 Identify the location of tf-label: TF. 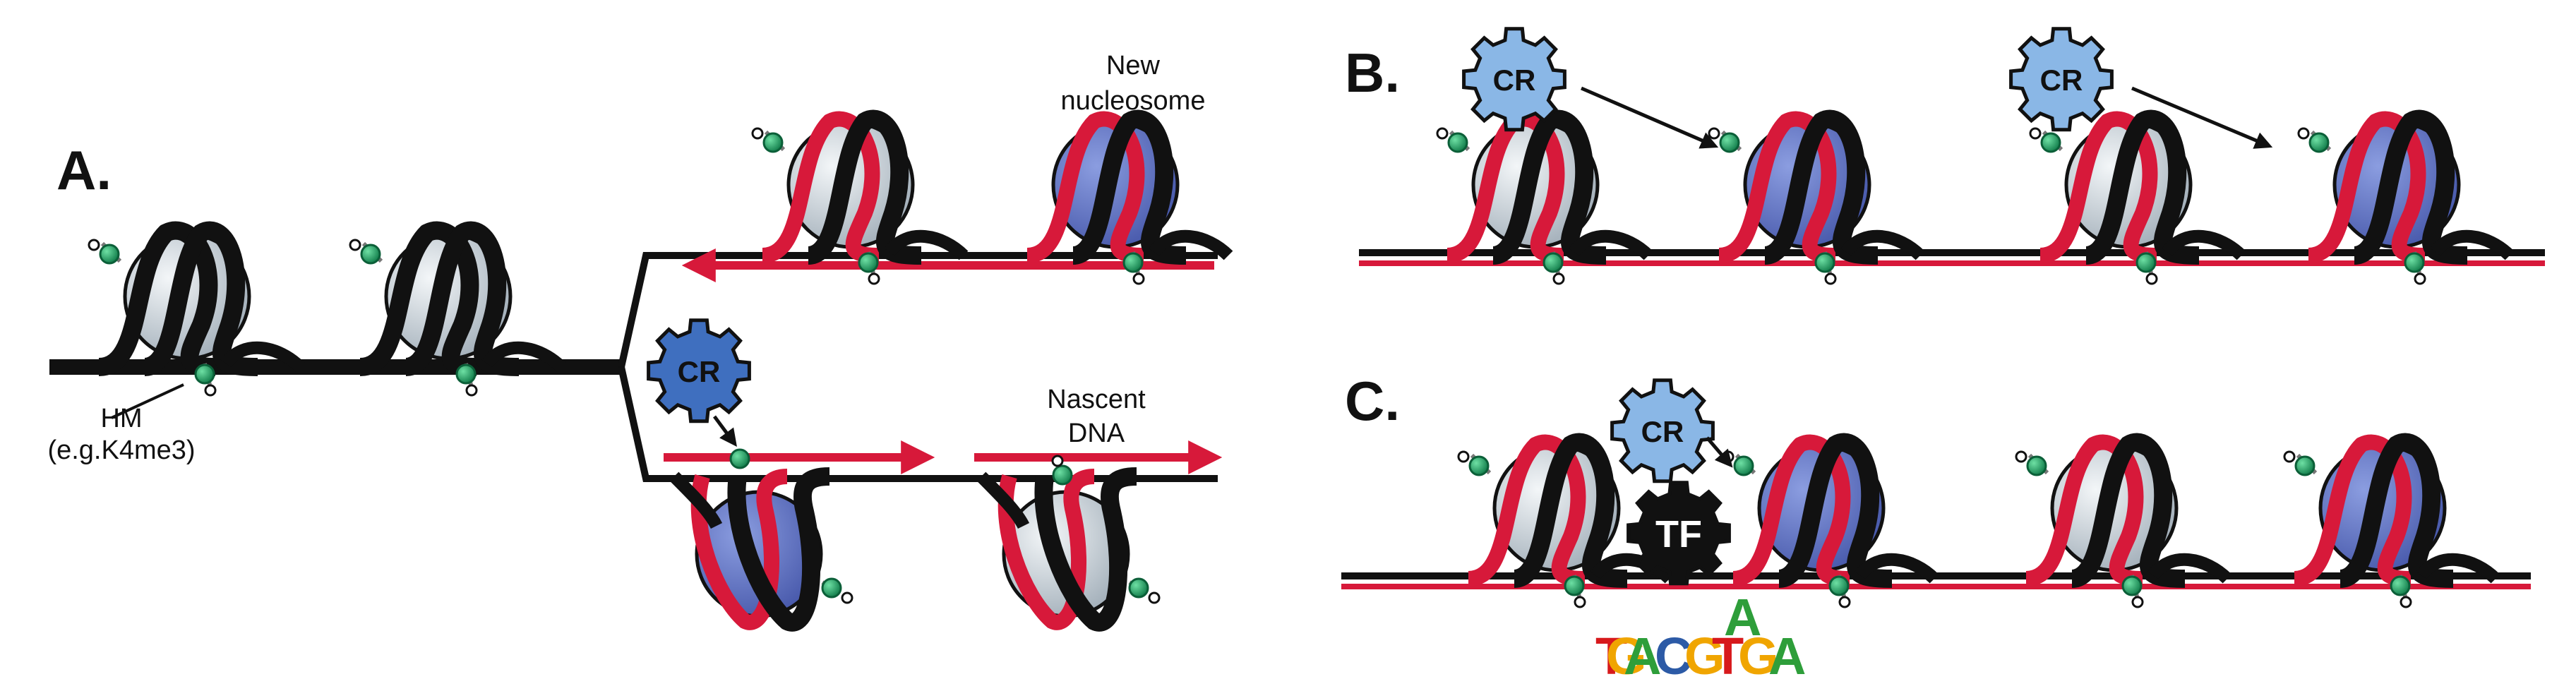
(1678, 534).